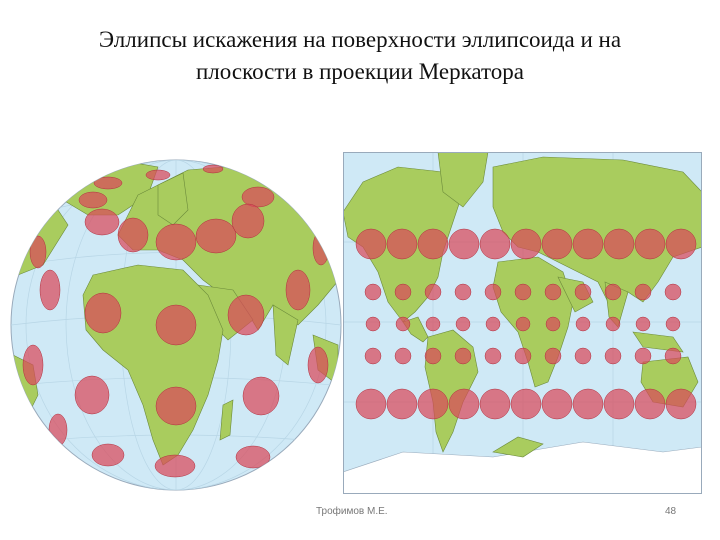 This screenshot has height=540, width=720. What do you see at coordinates (360, 71) in the screenshot?
I see `title-line-2: плоскости в проекции Меркатора` at bounding box center [360, 71].